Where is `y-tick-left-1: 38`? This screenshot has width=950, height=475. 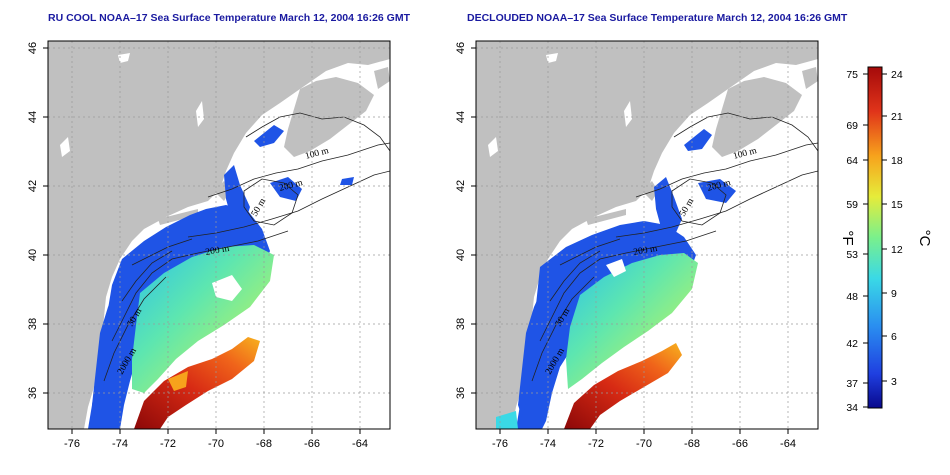
y-tick-left-1: 38 is located at coordinates (33, 324).